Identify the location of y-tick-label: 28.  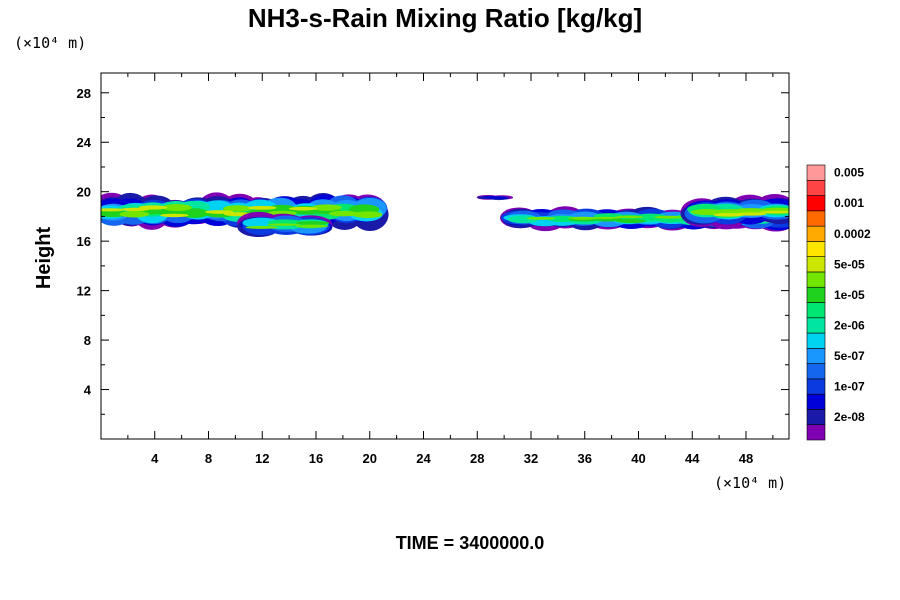
(84, 93).